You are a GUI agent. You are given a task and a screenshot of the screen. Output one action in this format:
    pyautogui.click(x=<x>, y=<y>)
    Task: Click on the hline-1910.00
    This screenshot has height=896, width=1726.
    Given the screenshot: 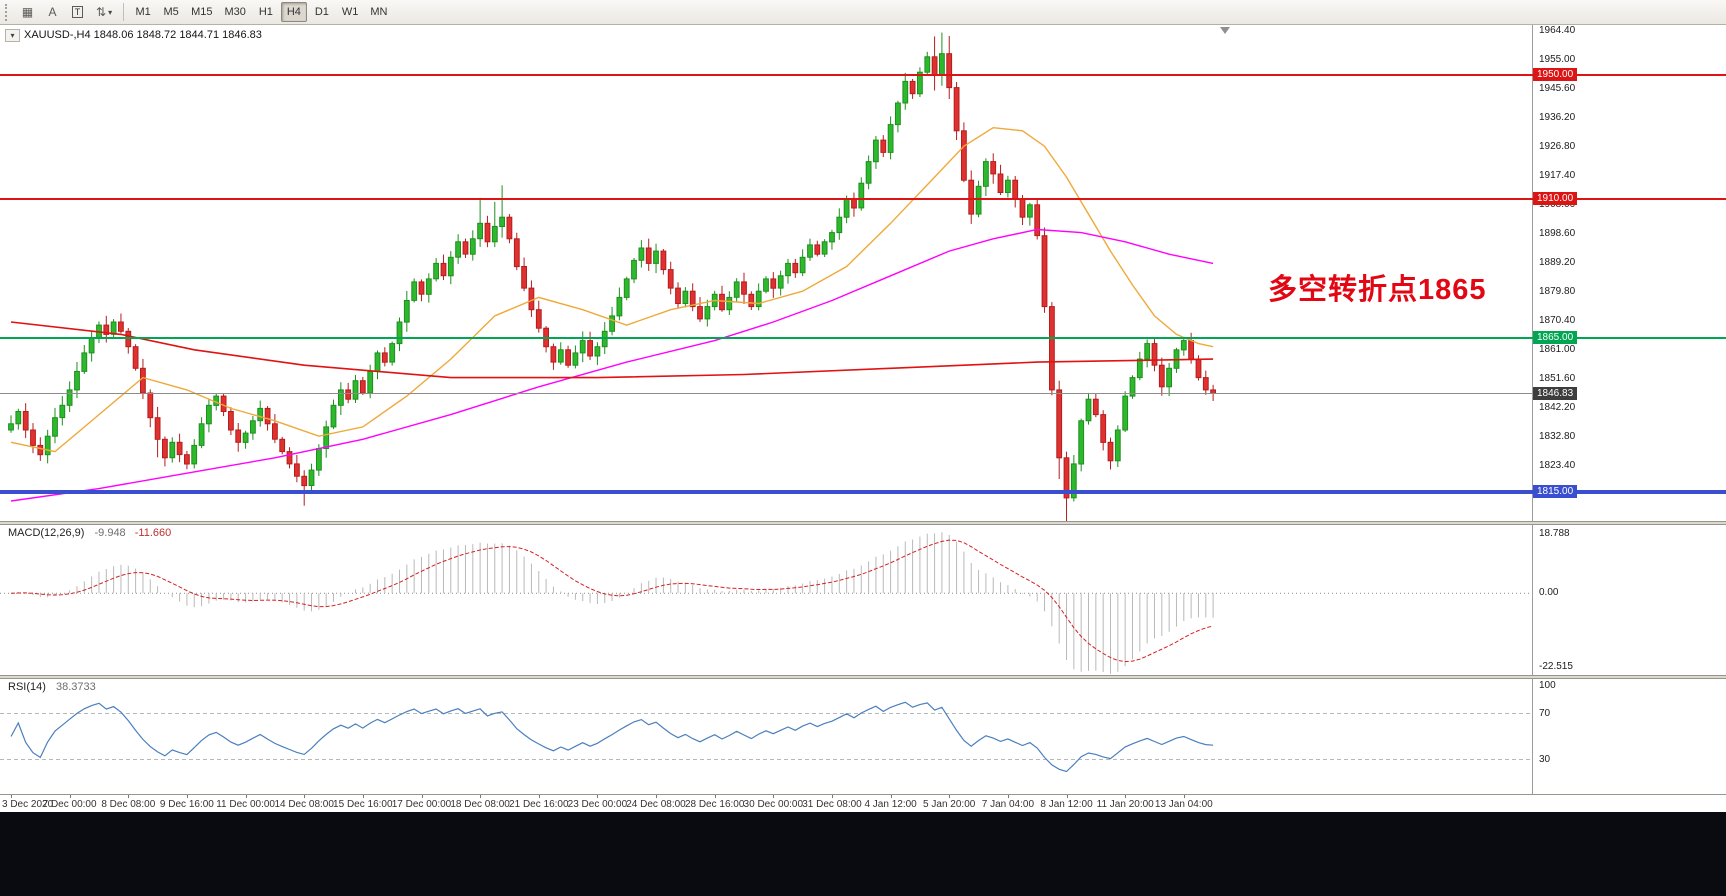 What is the action you would take?
    pyautogui.click(x=863, y=198)
    